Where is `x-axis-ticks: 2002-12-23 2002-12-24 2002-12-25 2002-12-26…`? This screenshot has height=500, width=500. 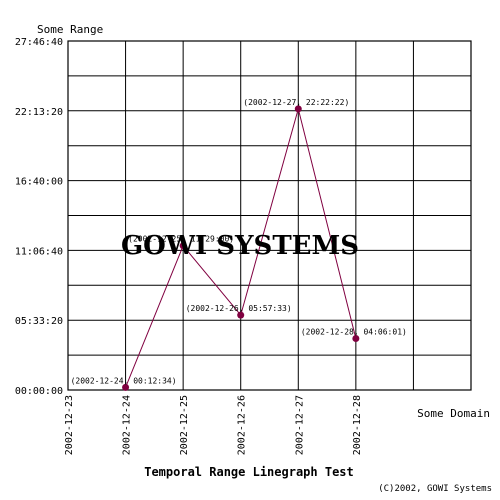 x-axis-ticks: 2002-12-23 2002-12-24 2002-12-25 2002-12-26… is located at coordinates (213, 425).